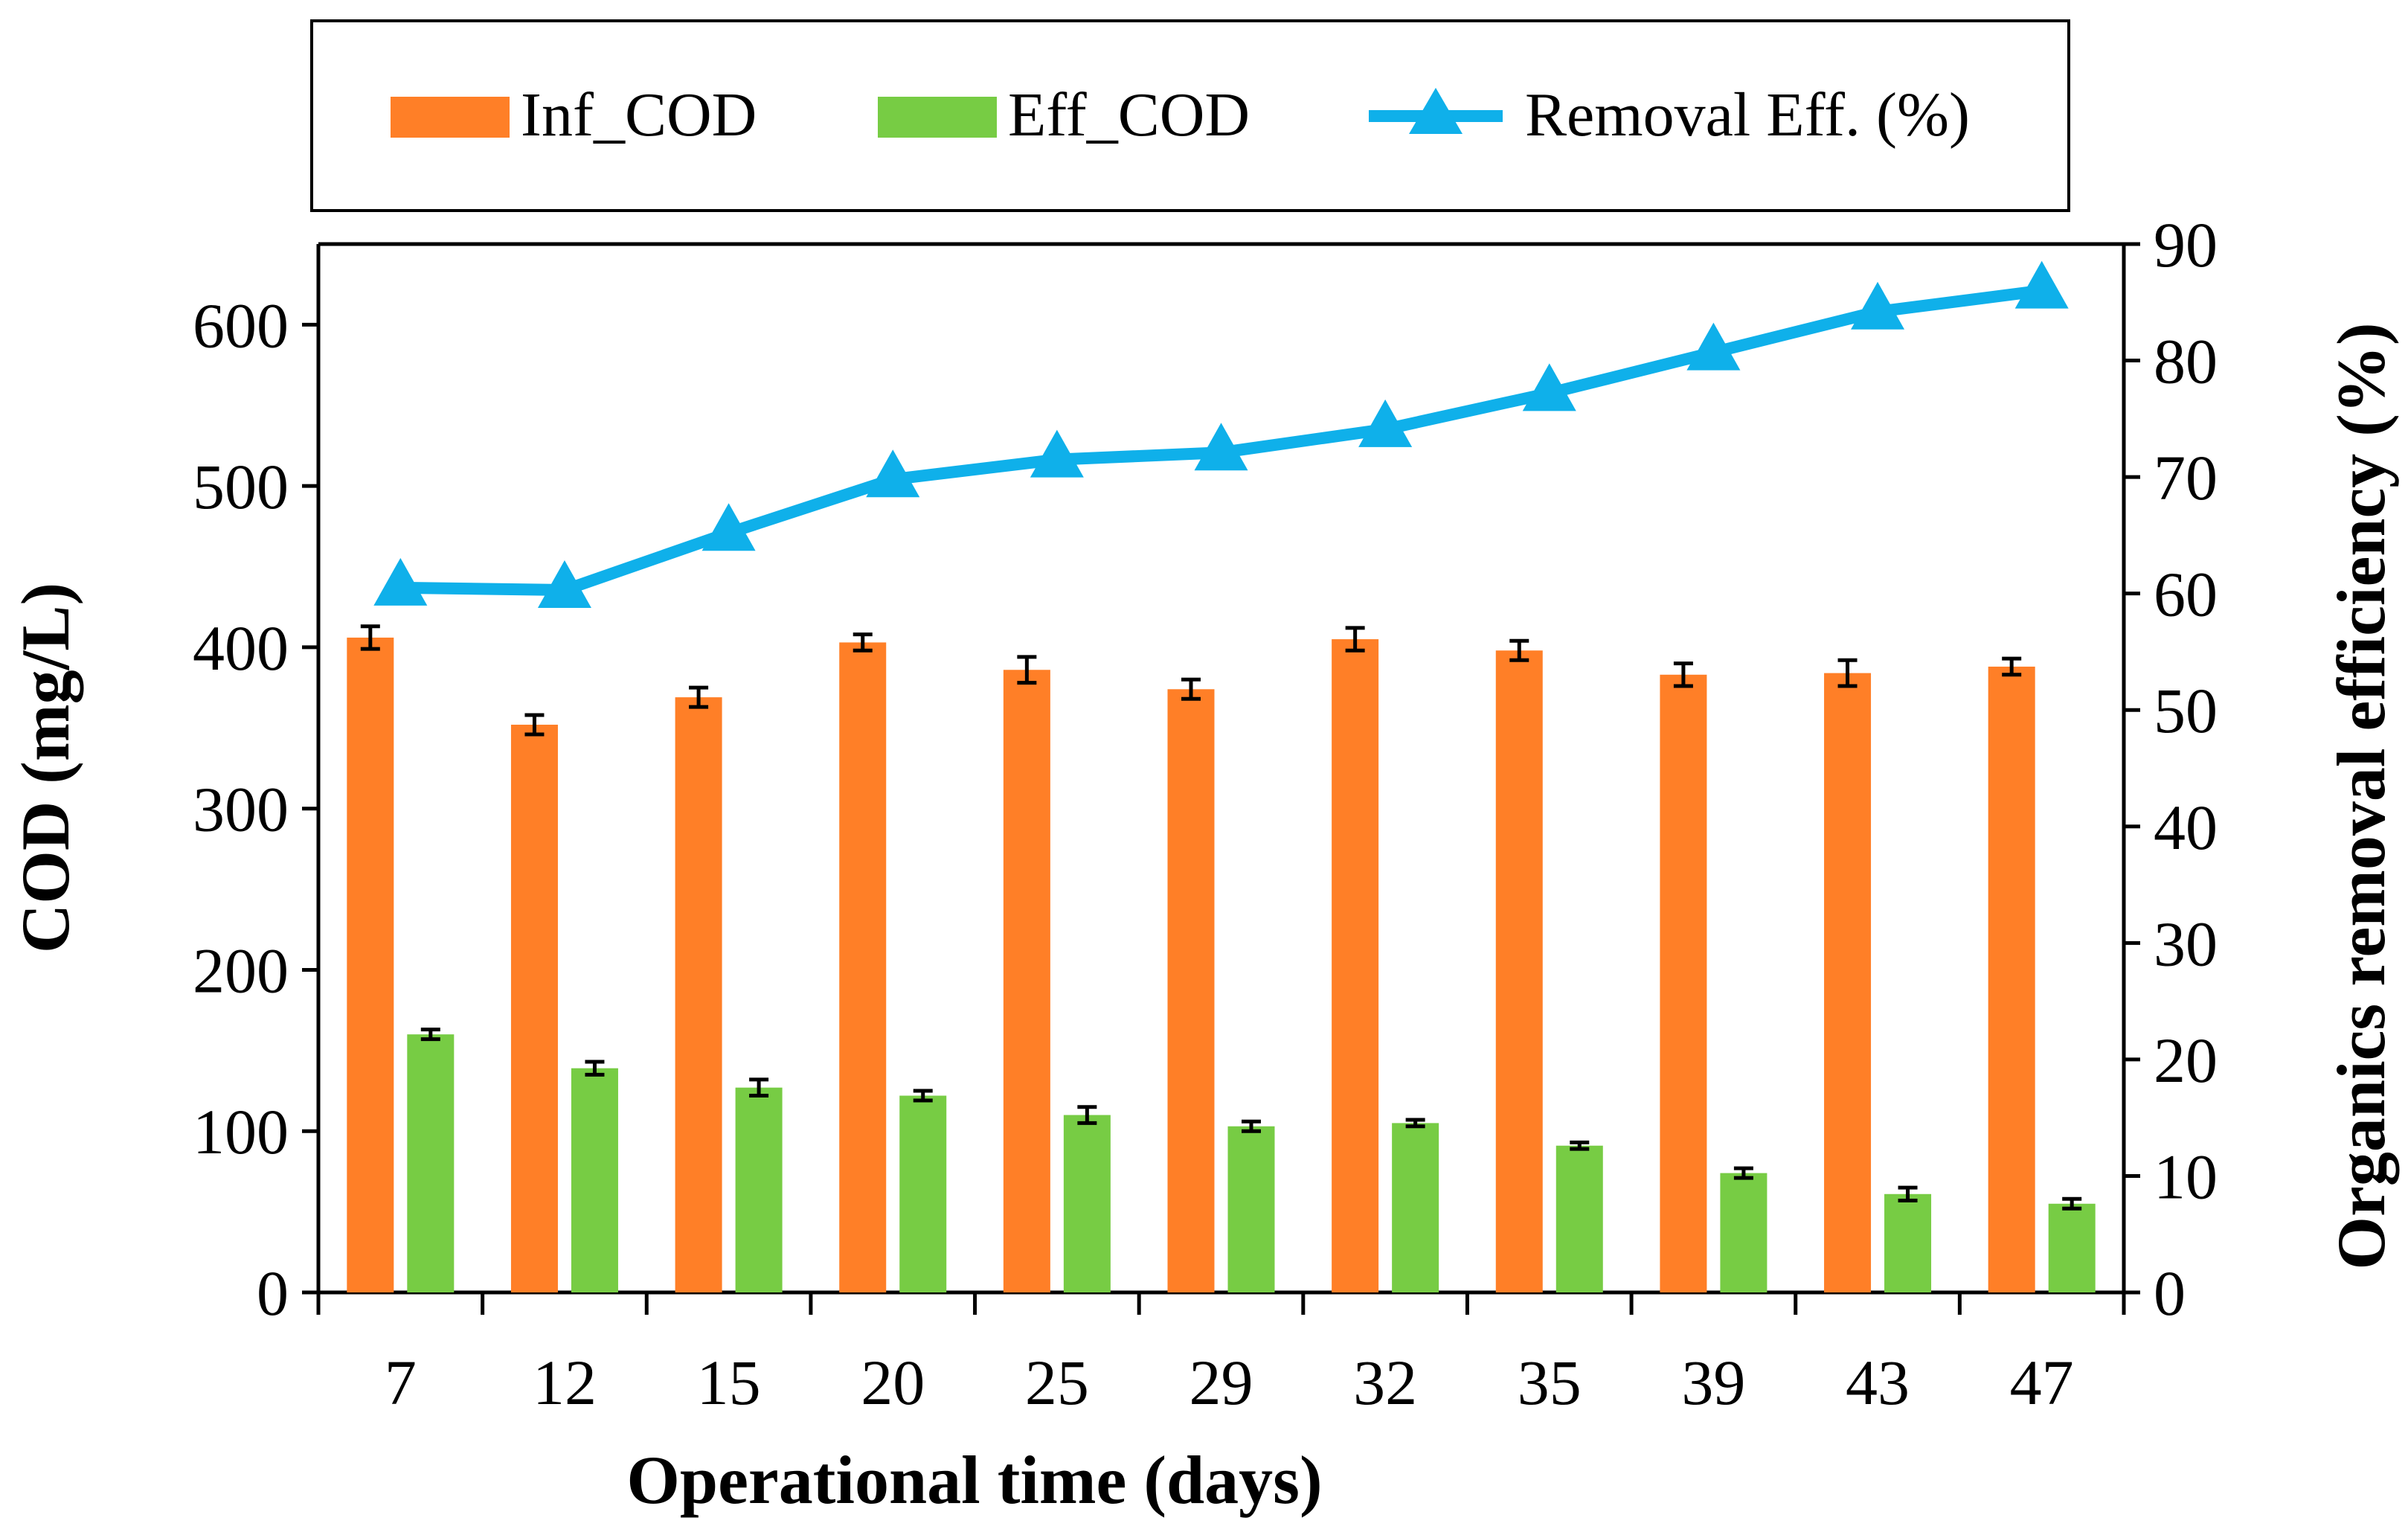 This screenshot has width=2408, height=1535. Describe the element at coordinates (1436, 111) in the screenshot. I see `legend-marker-removal` at that location.